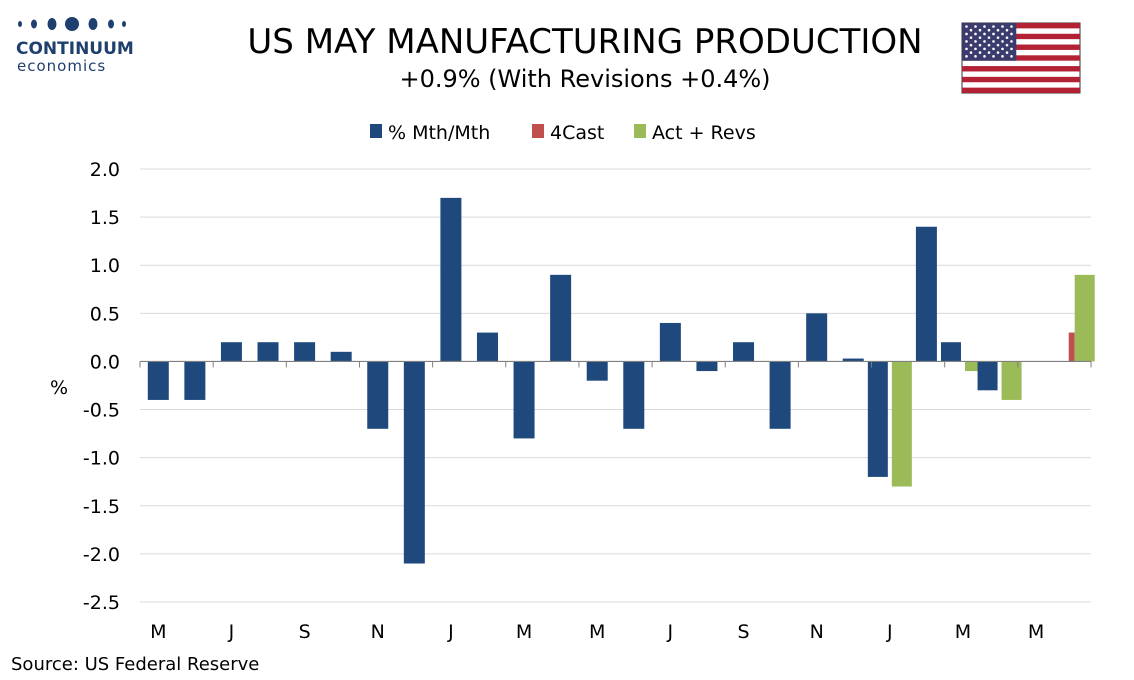  What do you see at coordinates (640, 131) in the screenshot?
I see `legend-swatch-act` at bounding box center [640, 131].